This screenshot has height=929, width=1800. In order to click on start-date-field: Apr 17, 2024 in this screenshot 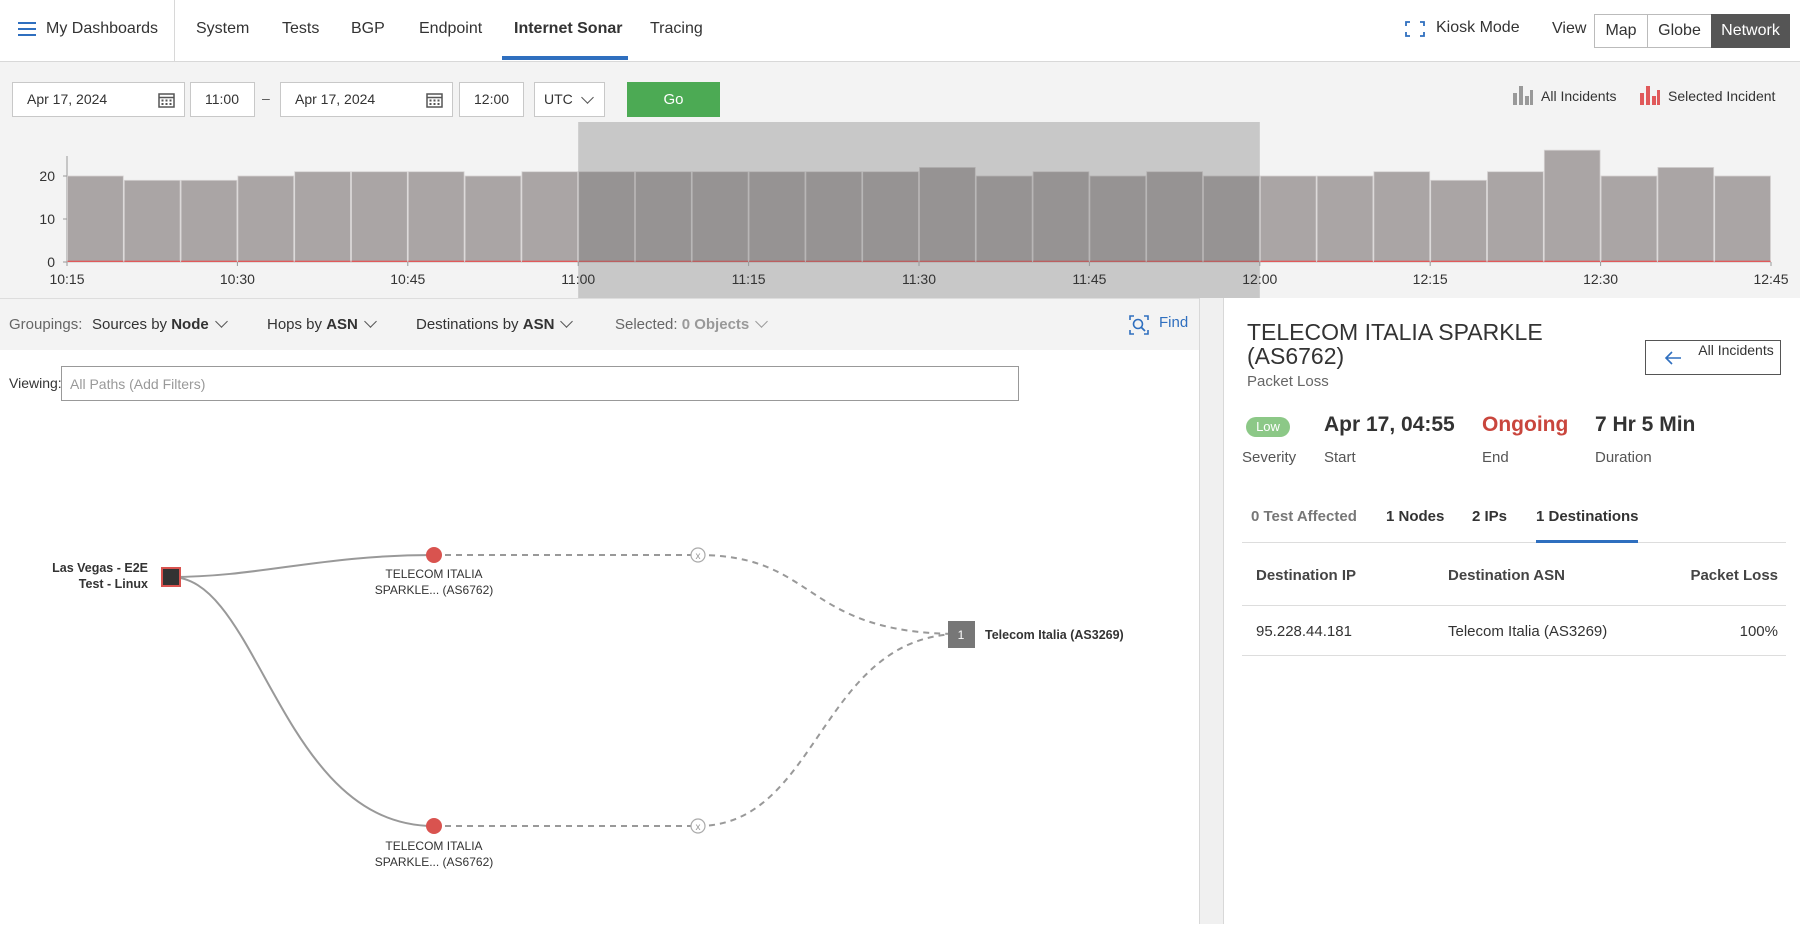, I will do `click(98, 99)`.